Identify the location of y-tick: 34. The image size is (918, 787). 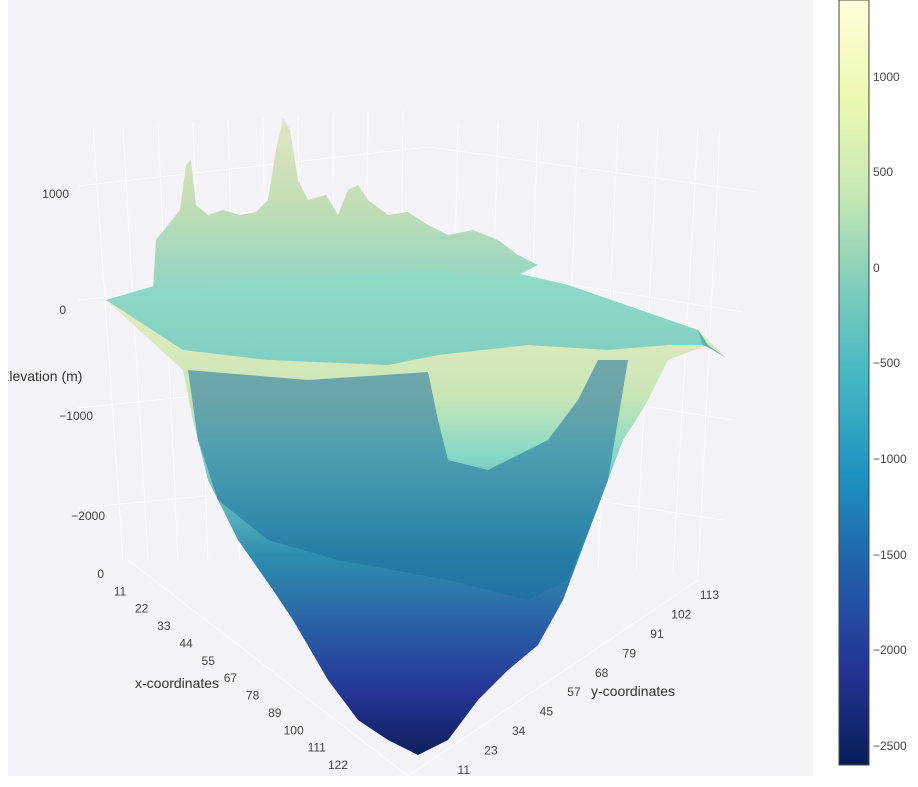
(519, 731).